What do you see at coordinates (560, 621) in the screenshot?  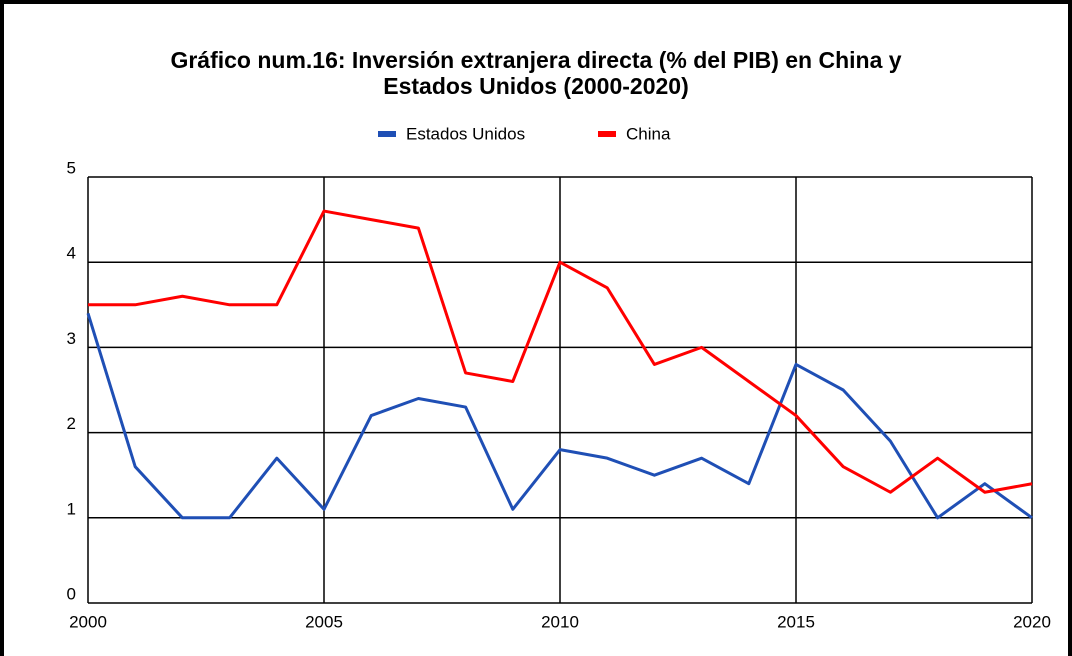 I see `x-tick-label: 2010` at bounding box center [560, 621].